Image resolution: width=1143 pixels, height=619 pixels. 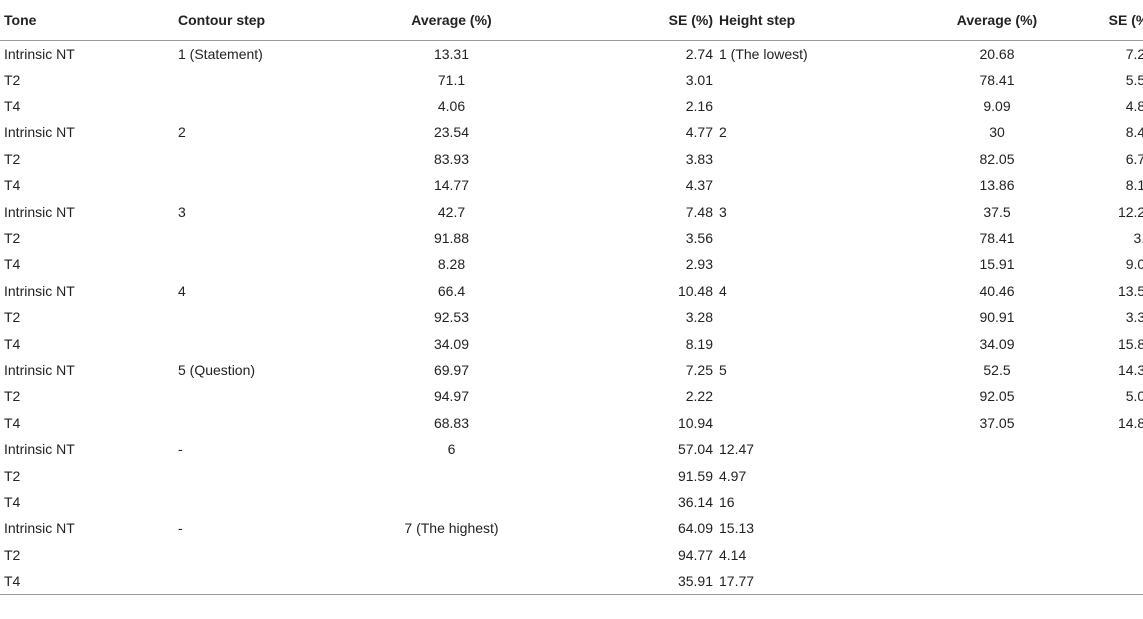 What do you see at coordinates (571, 449) in the screenshot?
I see `table-row: Intrinsic NT - 6 57.04 12.47` at bounding box center [571, 449].